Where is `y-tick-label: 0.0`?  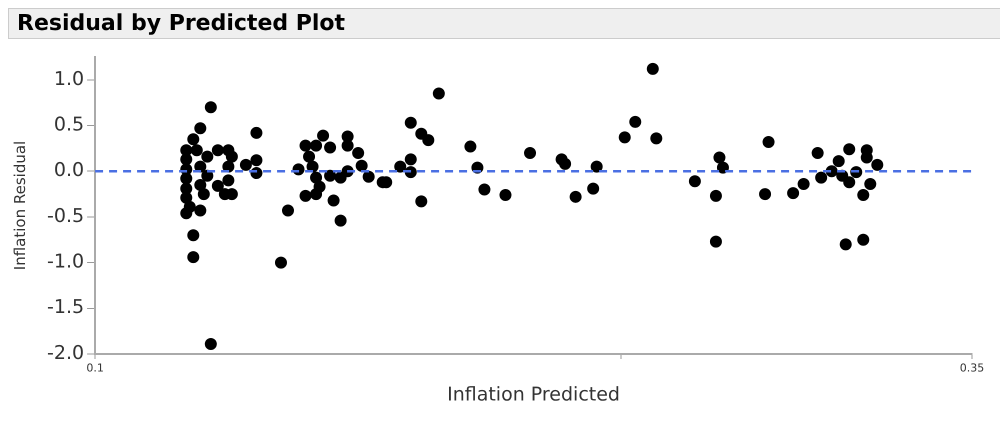
y-tick-label: 0.0 is located at coordinates (69, 170).